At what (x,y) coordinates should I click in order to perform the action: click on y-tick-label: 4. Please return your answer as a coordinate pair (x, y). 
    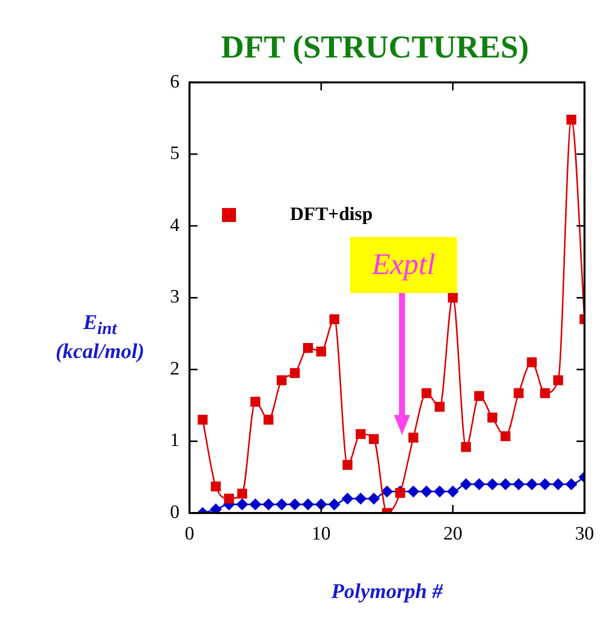
    Looking at the image, I should click on (175, 225).